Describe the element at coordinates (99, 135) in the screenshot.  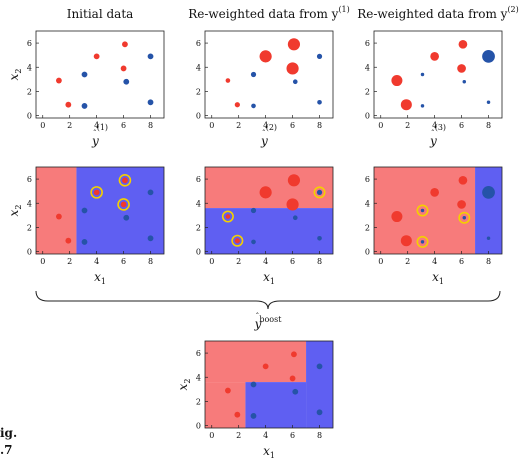
I see `x-axis-label: yˆ(1)` at that location.